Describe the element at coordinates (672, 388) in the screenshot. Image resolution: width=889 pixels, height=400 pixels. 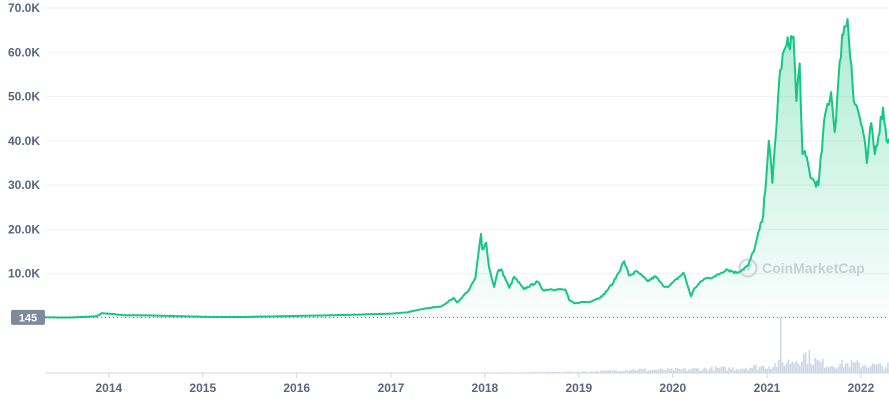
I see `x-tick-label: 2020` at that location.